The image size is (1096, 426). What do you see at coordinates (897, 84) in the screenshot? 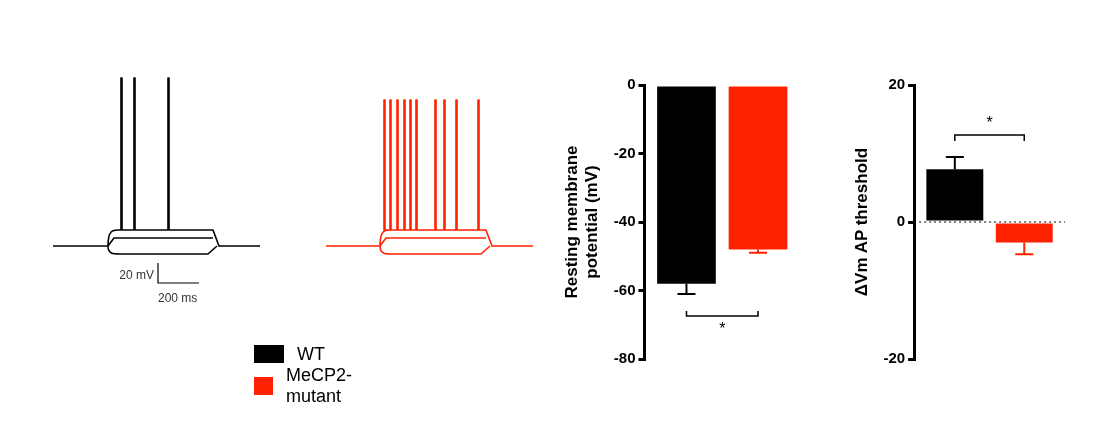
I see `y-tick-label: 20` at bounding box center [897, 84].